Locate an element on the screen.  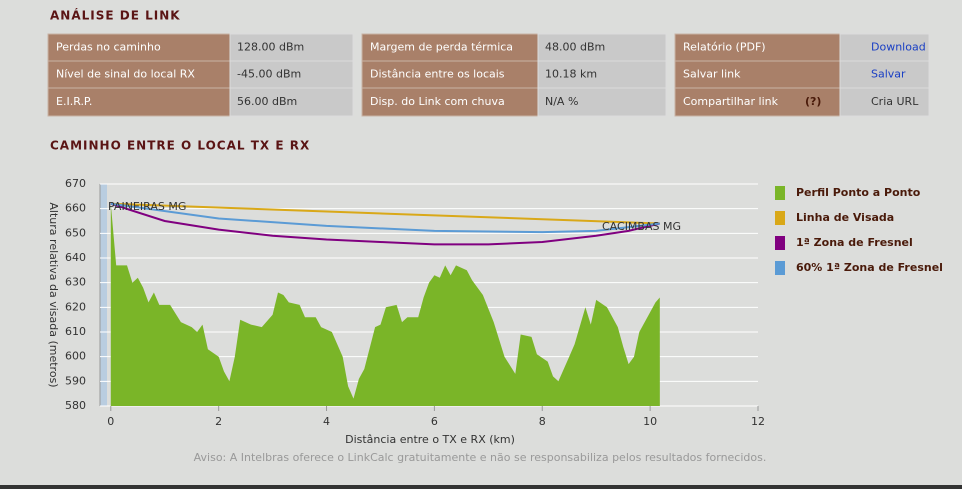
y-tick-label: 630 is located at coordinates (75, 282).